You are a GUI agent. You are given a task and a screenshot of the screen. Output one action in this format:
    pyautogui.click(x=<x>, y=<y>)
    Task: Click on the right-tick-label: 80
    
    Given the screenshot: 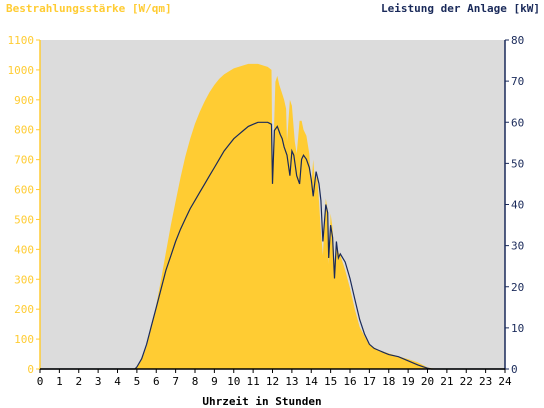 What is the action you would take?
    pyautogui.click(x=517, y=40)
    